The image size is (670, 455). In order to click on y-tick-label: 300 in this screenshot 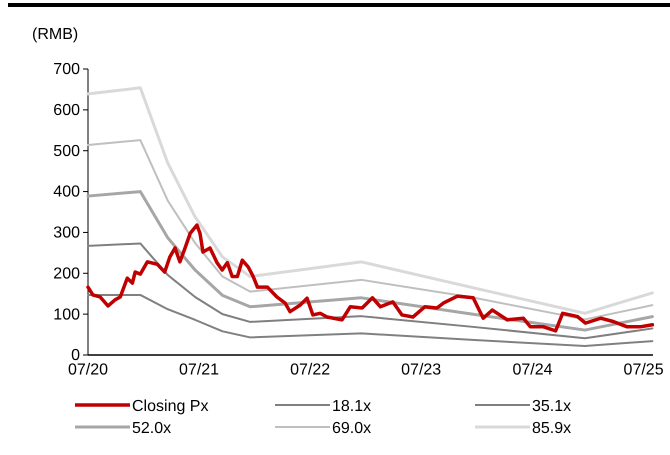, I will do `click(66, 233)`.